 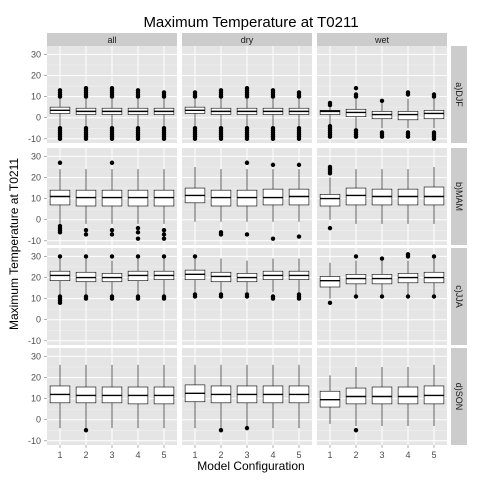 I want to click on row-strip-label: d)SON, so click(x=459, y=397).